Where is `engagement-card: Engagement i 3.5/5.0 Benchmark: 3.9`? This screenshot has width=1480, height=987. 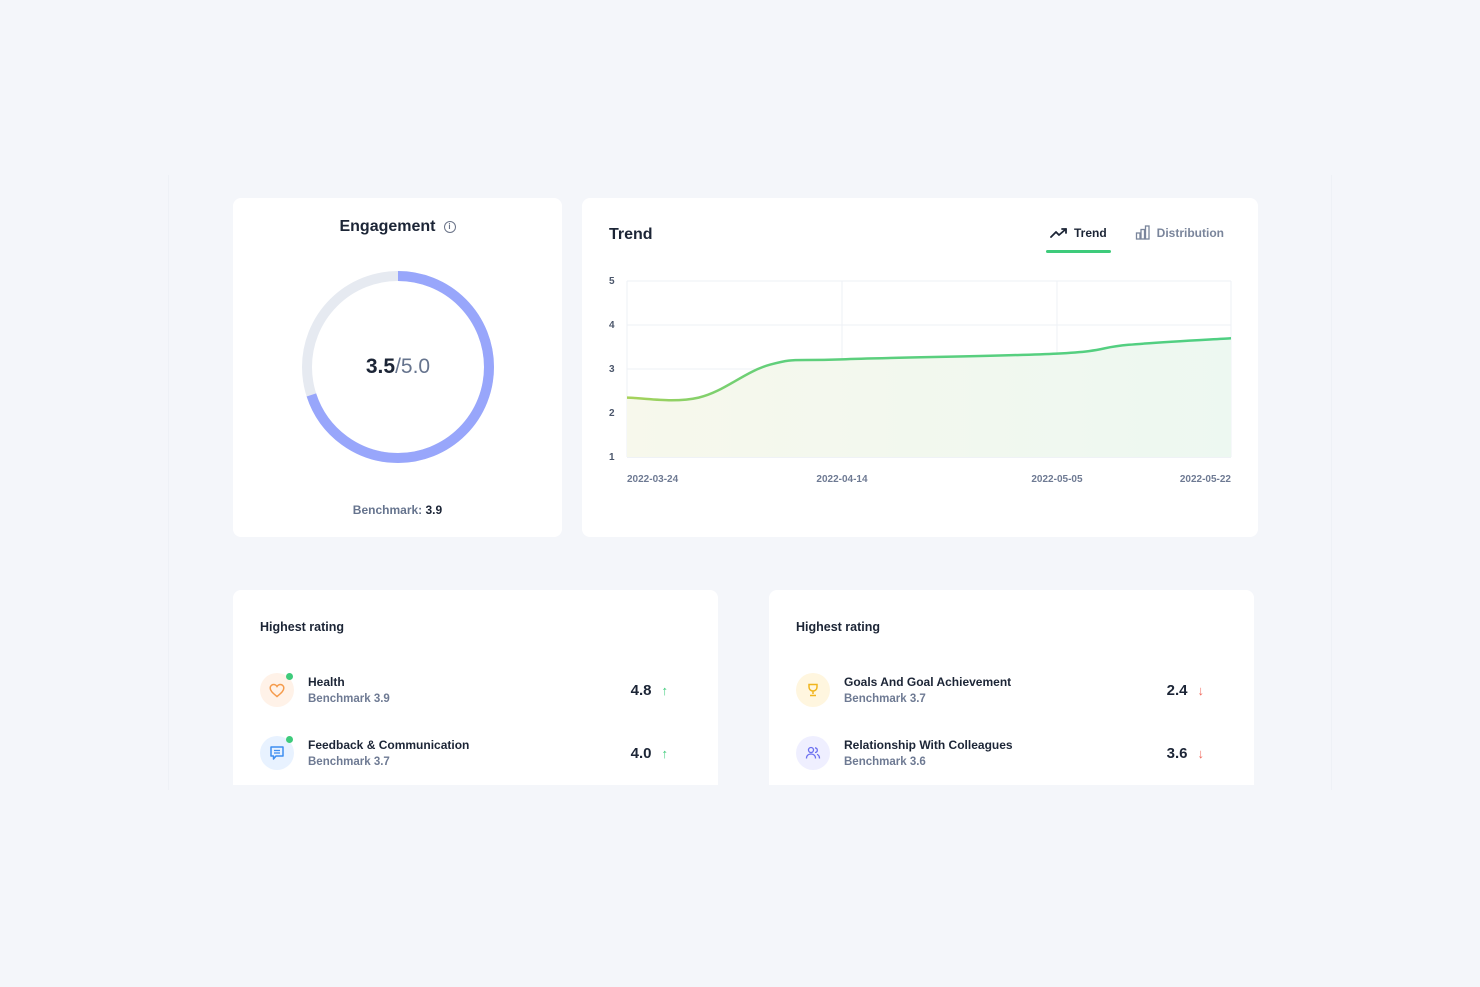 engagement-card: Engagement i 3.5/5.0 Benchmark: 3.9 is located at coordinates (397, 367).